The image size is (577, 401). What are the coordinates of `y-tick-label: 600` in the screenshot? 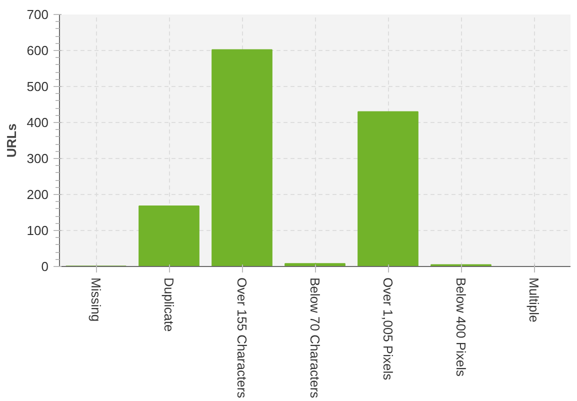 It's located at (37, 50).